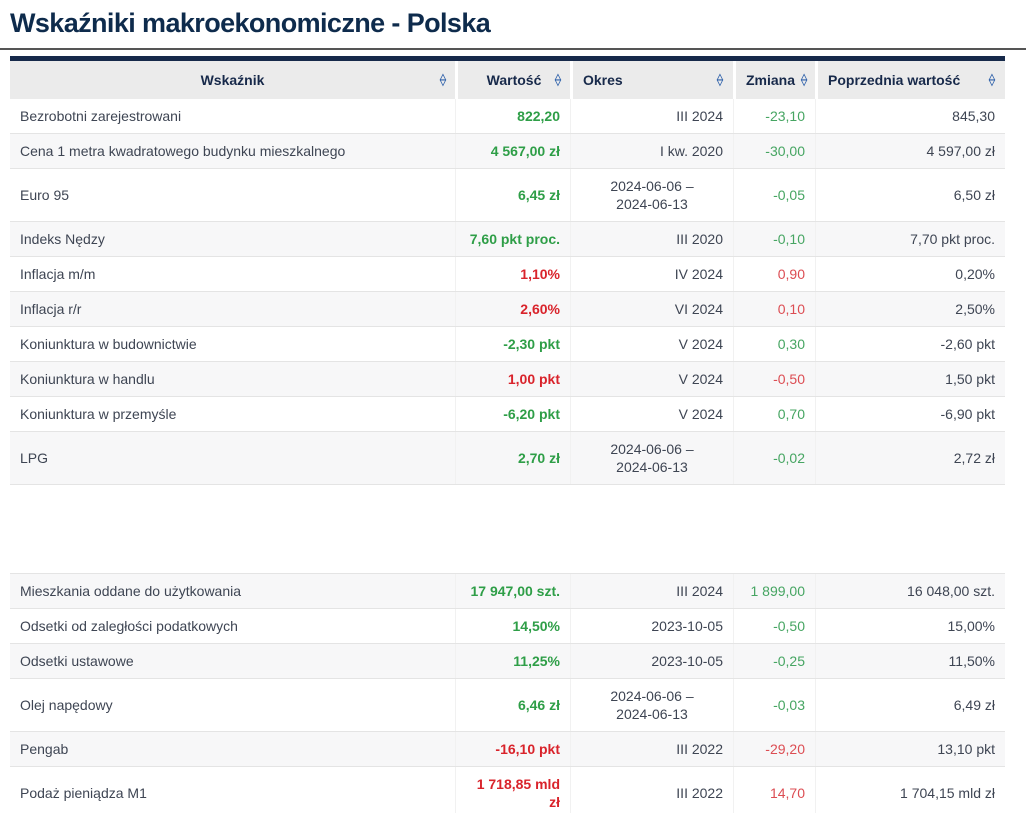 The image size is (1026, 813). Describe the element at coordinates (774, 80) in the screenshot. I see `column-header-zmiana: Zmiana △ ▽` at that location.